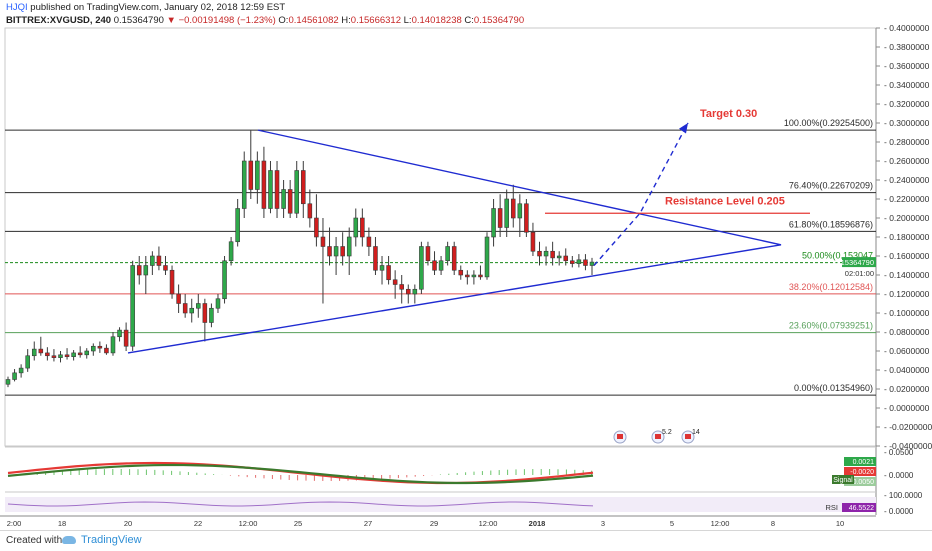 This screenshot has height=551, width=932. I want to click on x-tick-label: 29, so click(434, 523).